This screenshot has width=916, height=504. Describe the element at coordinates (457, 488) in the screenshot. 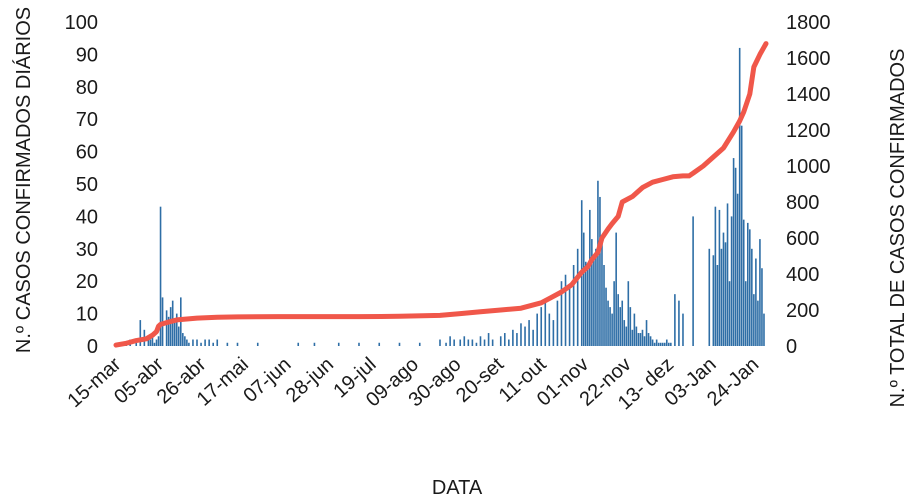

I see `x-axis-label: DATA` at that location.